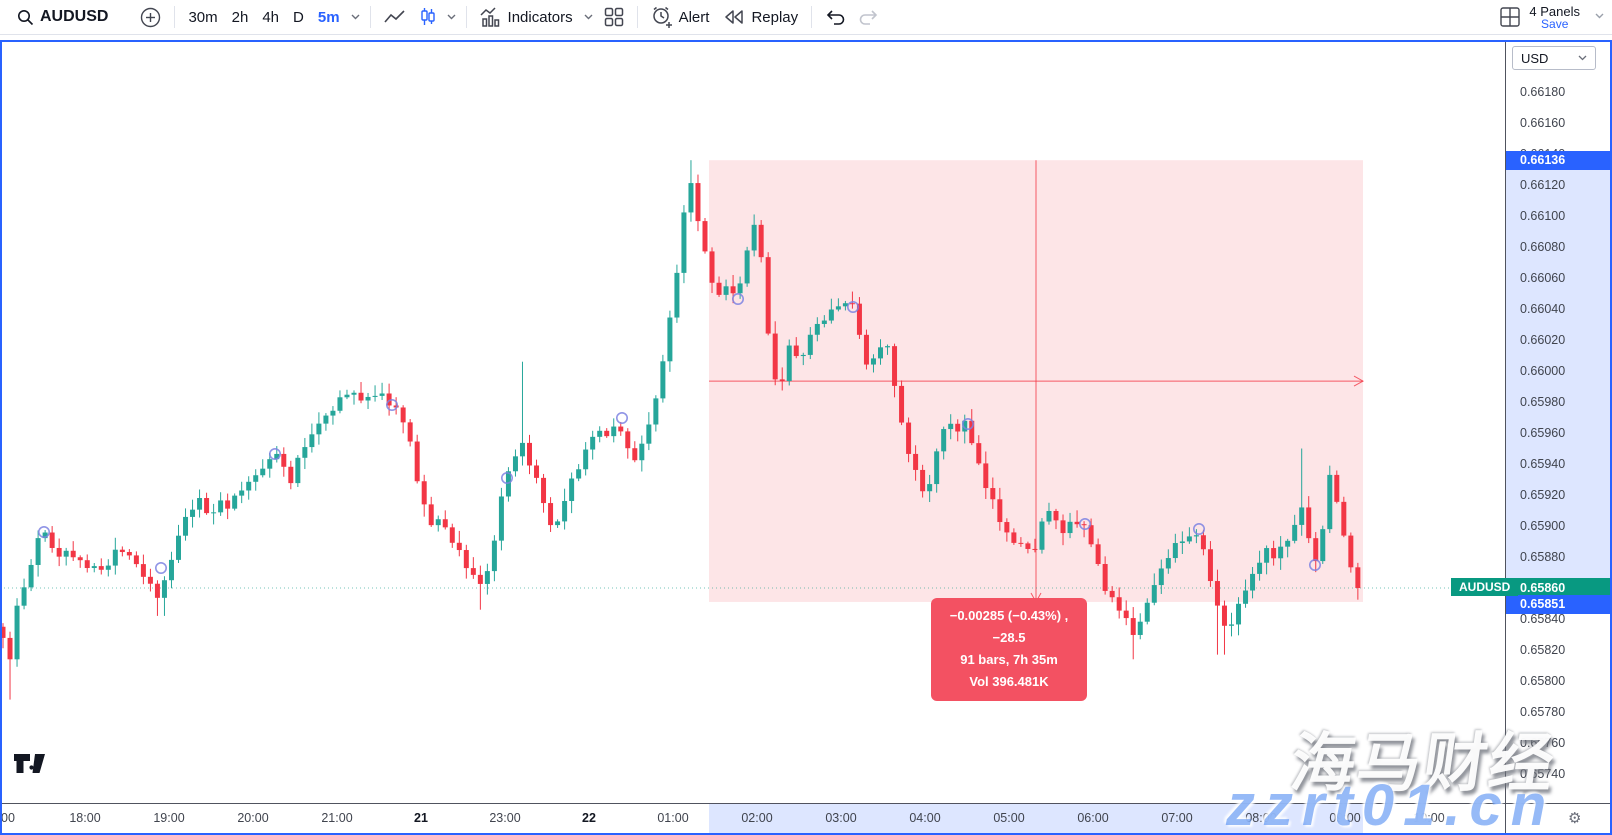 The image size is (1612, 835). What do you see at coordinates (869, 17) in the screenshot?
I see `redo-button` at bounding box center [869, 17].